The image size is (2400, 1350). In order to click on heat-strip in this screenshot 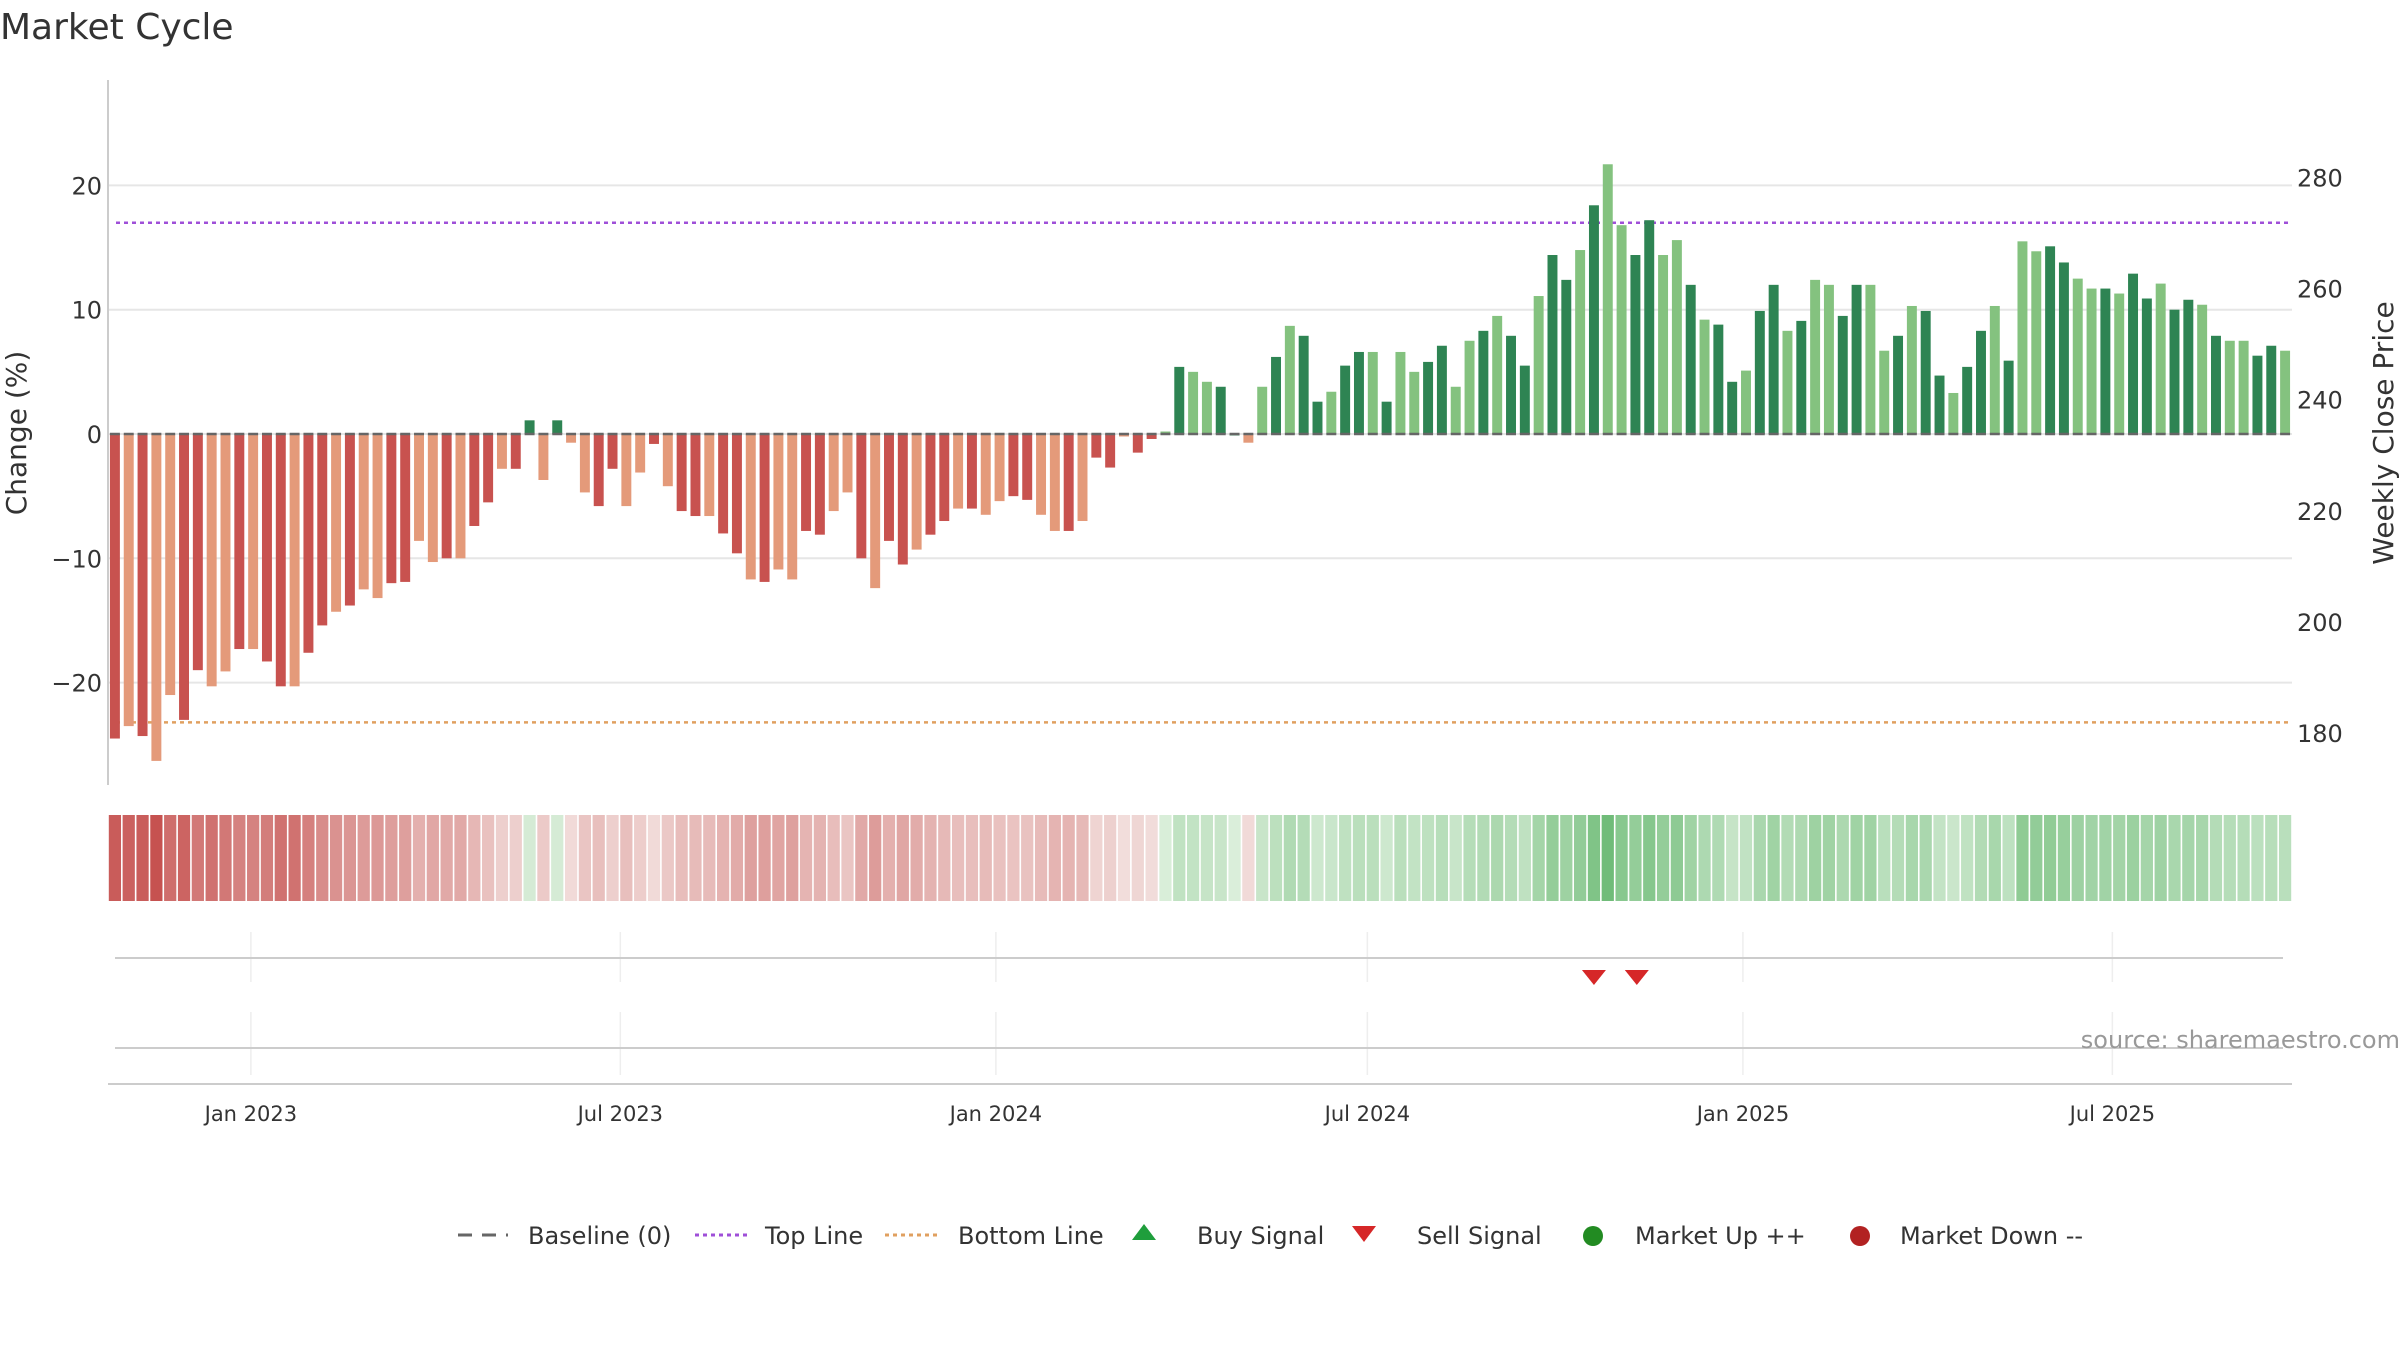, I will do `click(1200, 858)`.